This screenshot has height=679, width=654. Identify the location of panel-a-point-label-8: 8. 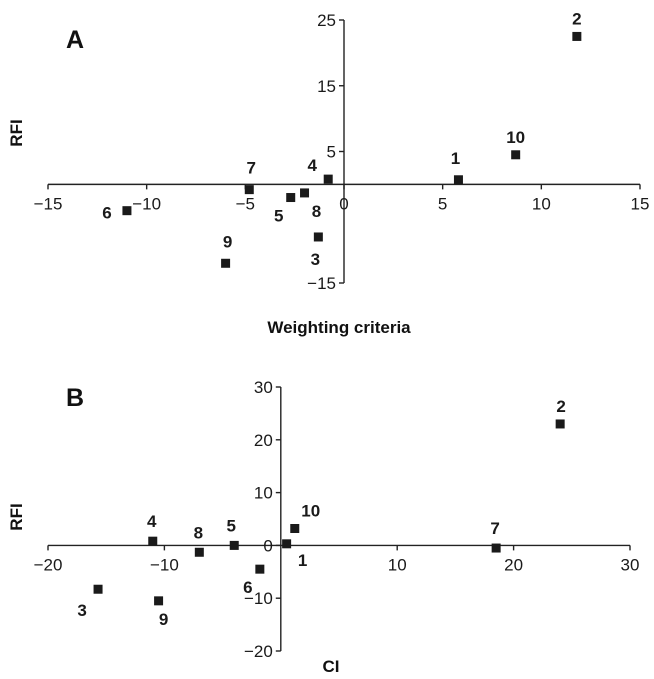
(316, 211).